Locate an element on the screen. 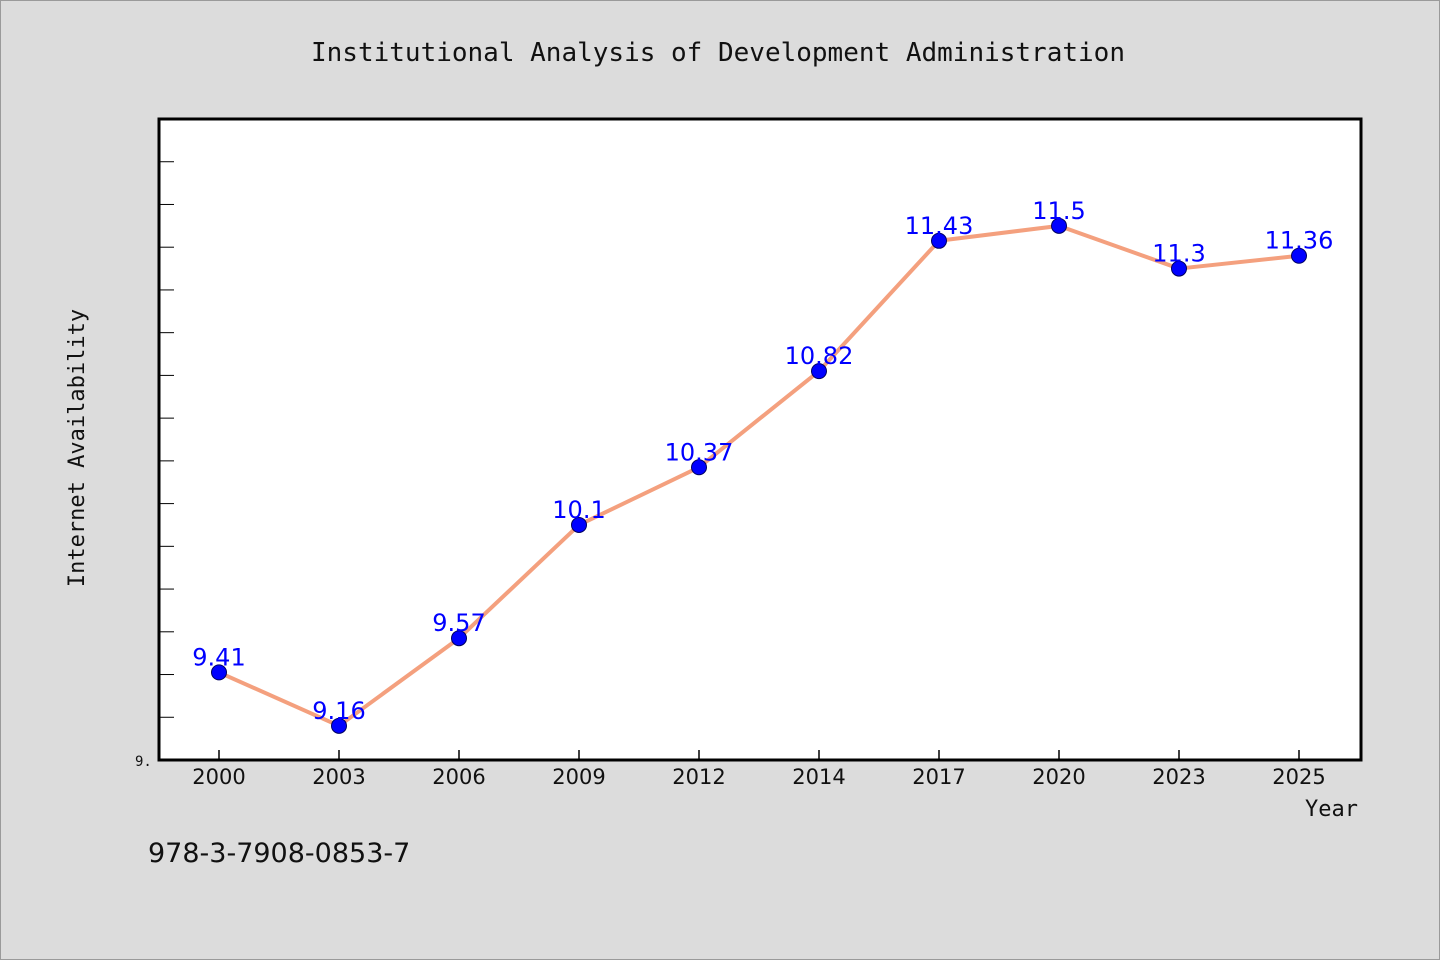 The width and height of the screenshot is (1440, 960). data-label: 9.41 is located at coordinates (218, 657).